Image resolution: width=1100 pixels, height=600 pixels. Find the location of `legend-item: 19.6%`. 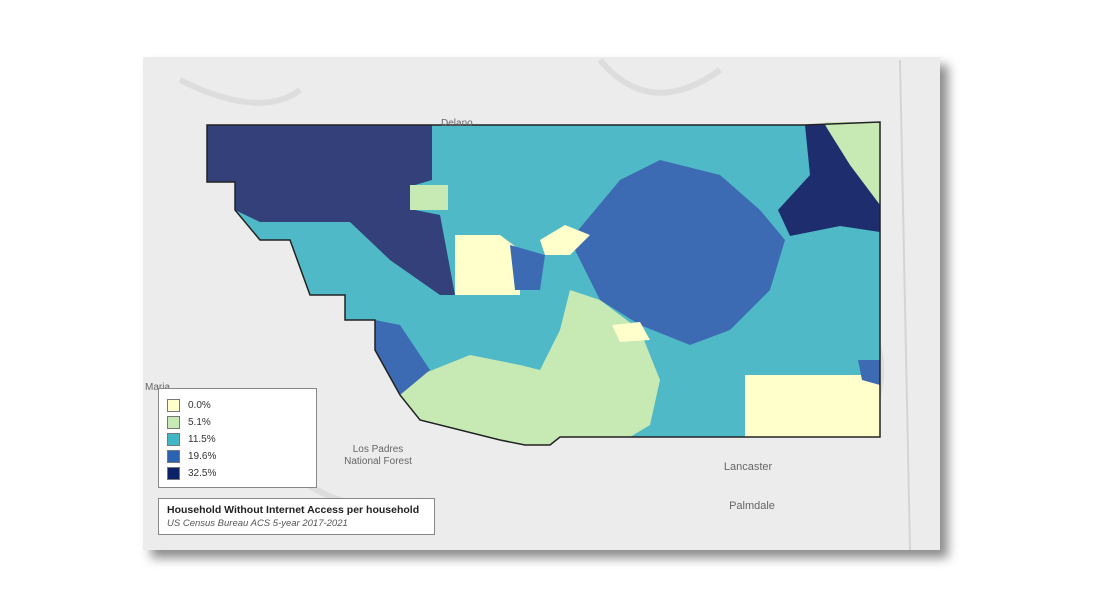

legend-item: 19.6% is located at coordinates (237, 456).